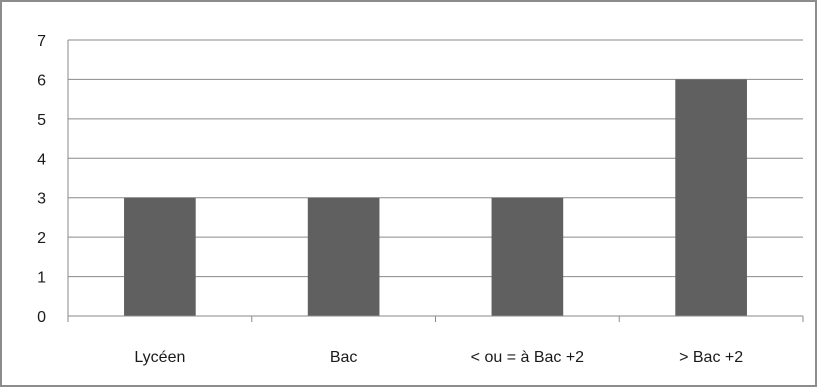 This screenshot has width=817, height=390. What do you see at coordinates (41, 41) in the screenshot?
I see `y-tick-label-7: 7` at bounding box center [41, 41].